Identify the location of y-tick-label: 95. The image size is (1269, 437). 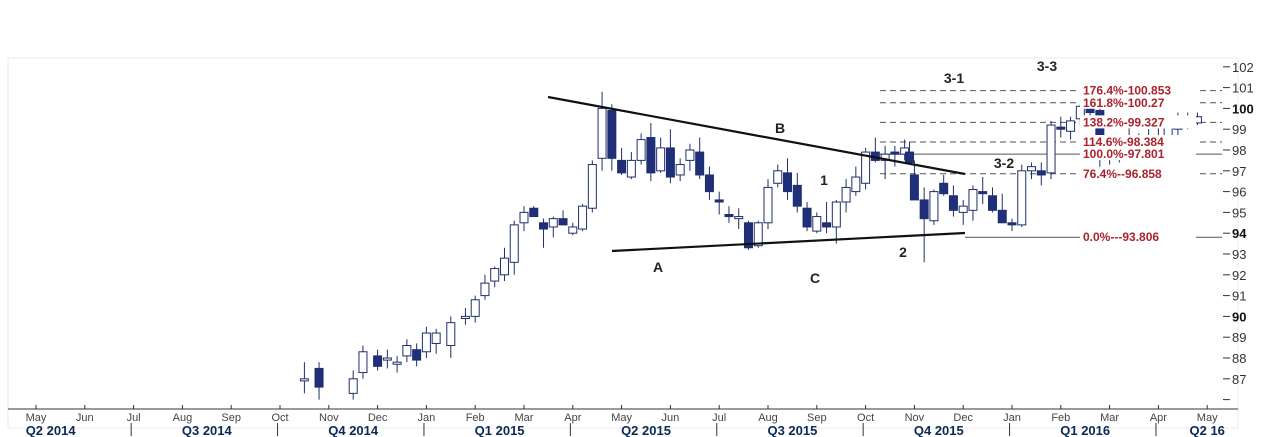
(1239, 212).